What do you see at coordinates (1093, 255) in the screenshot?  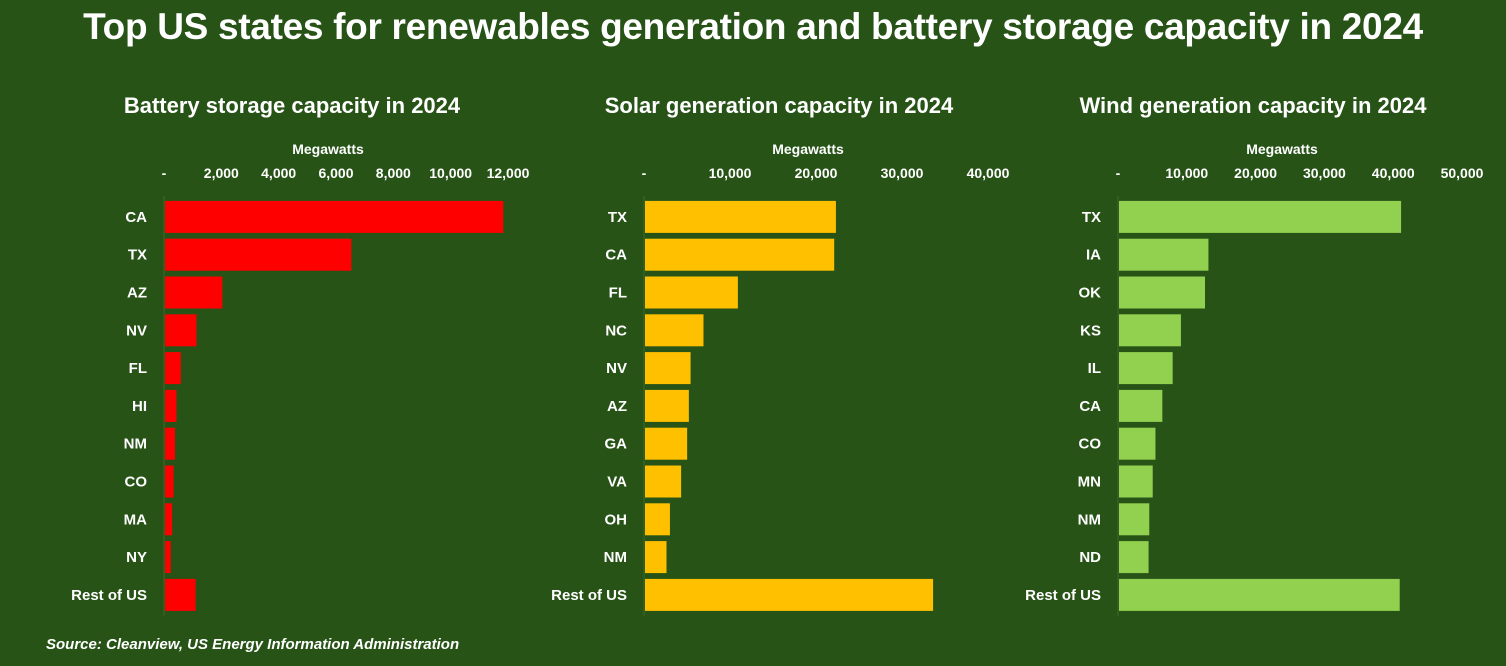 I see `wind-category-label: IA` at bounding box center [1093, 255].